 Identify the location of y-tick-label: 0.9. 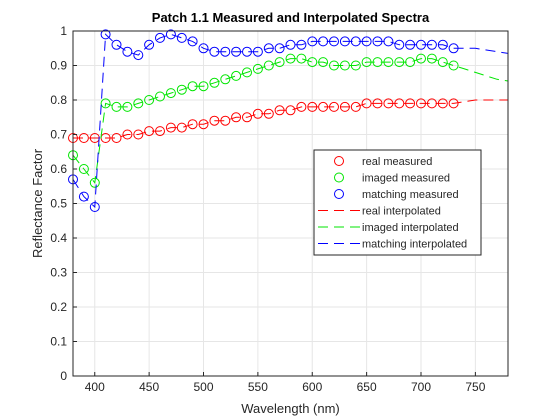
(58, 66).